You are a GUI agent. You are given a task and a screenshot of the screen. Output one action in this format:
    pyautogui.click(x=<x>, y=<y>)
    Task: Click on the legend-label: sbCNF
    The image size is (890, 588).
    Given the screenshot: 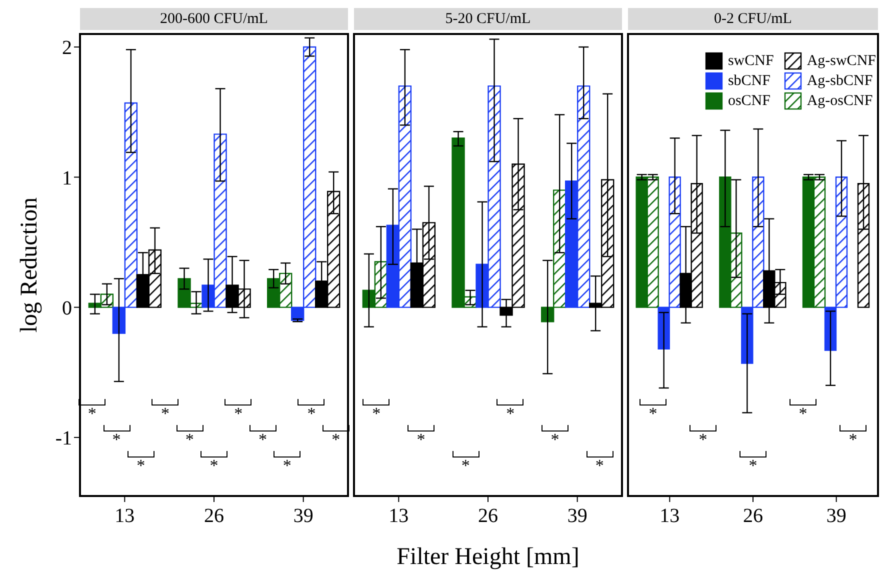 What is the action you would take?
    pyautogui.click(x=749, y=81)
    